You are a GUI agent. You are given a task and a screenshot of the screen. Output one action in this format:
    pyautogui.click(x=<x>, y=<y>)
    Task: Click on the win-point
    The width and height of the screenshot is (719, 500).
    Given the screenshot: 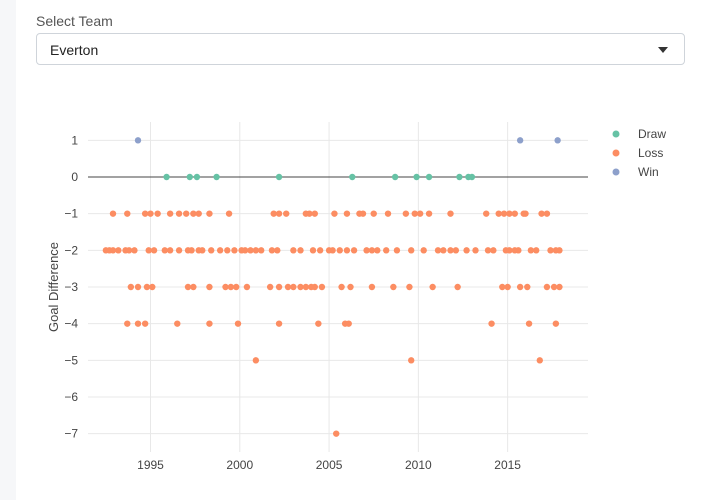 What is the action you would take?
    pyautogui.click(x=557, y=140)
    